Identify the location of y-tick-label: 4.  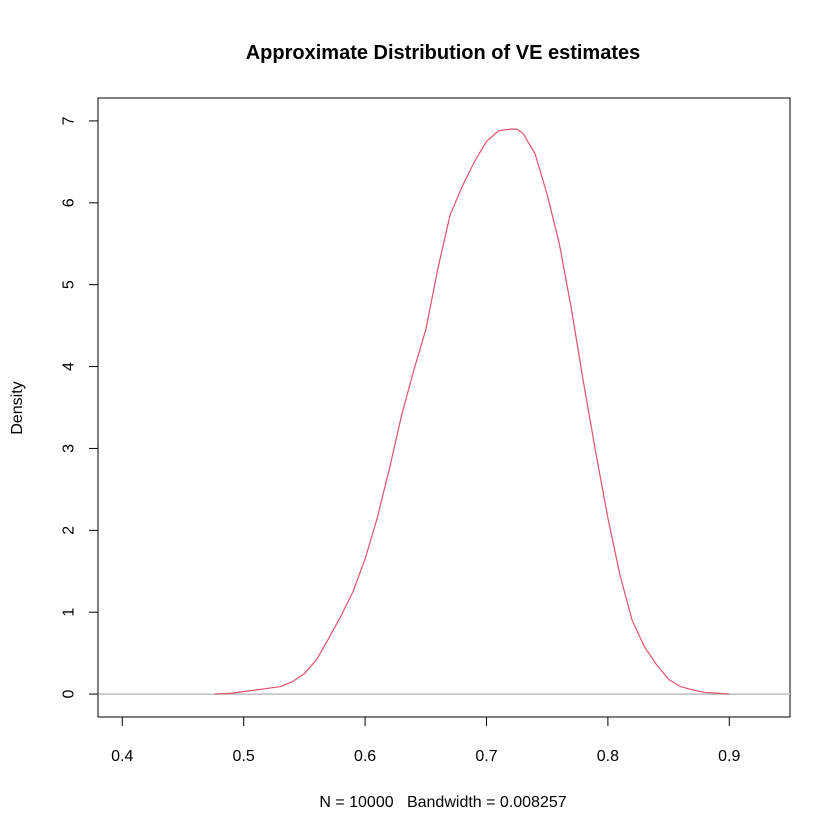
(69, 366).